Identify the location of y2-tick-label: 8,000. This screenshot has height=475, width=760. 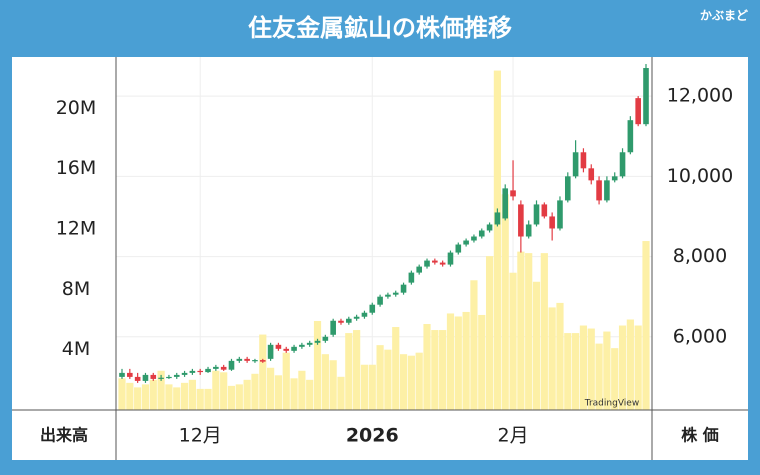
(700, 256).